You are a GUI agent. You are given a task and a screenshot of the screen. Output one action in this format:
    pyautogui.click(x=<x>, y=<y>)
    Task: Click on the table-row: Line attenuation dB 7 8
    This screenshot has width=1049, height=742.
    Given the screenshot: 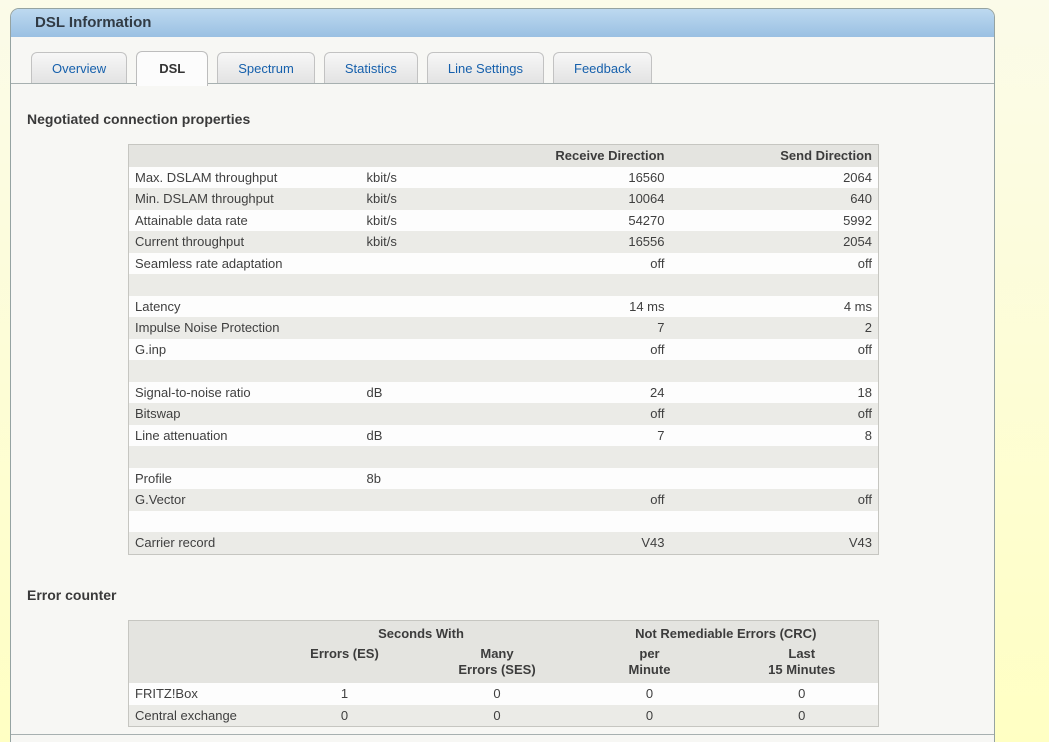 What is the action you would take?
    pyautogui.click(x=503, y=435)
    